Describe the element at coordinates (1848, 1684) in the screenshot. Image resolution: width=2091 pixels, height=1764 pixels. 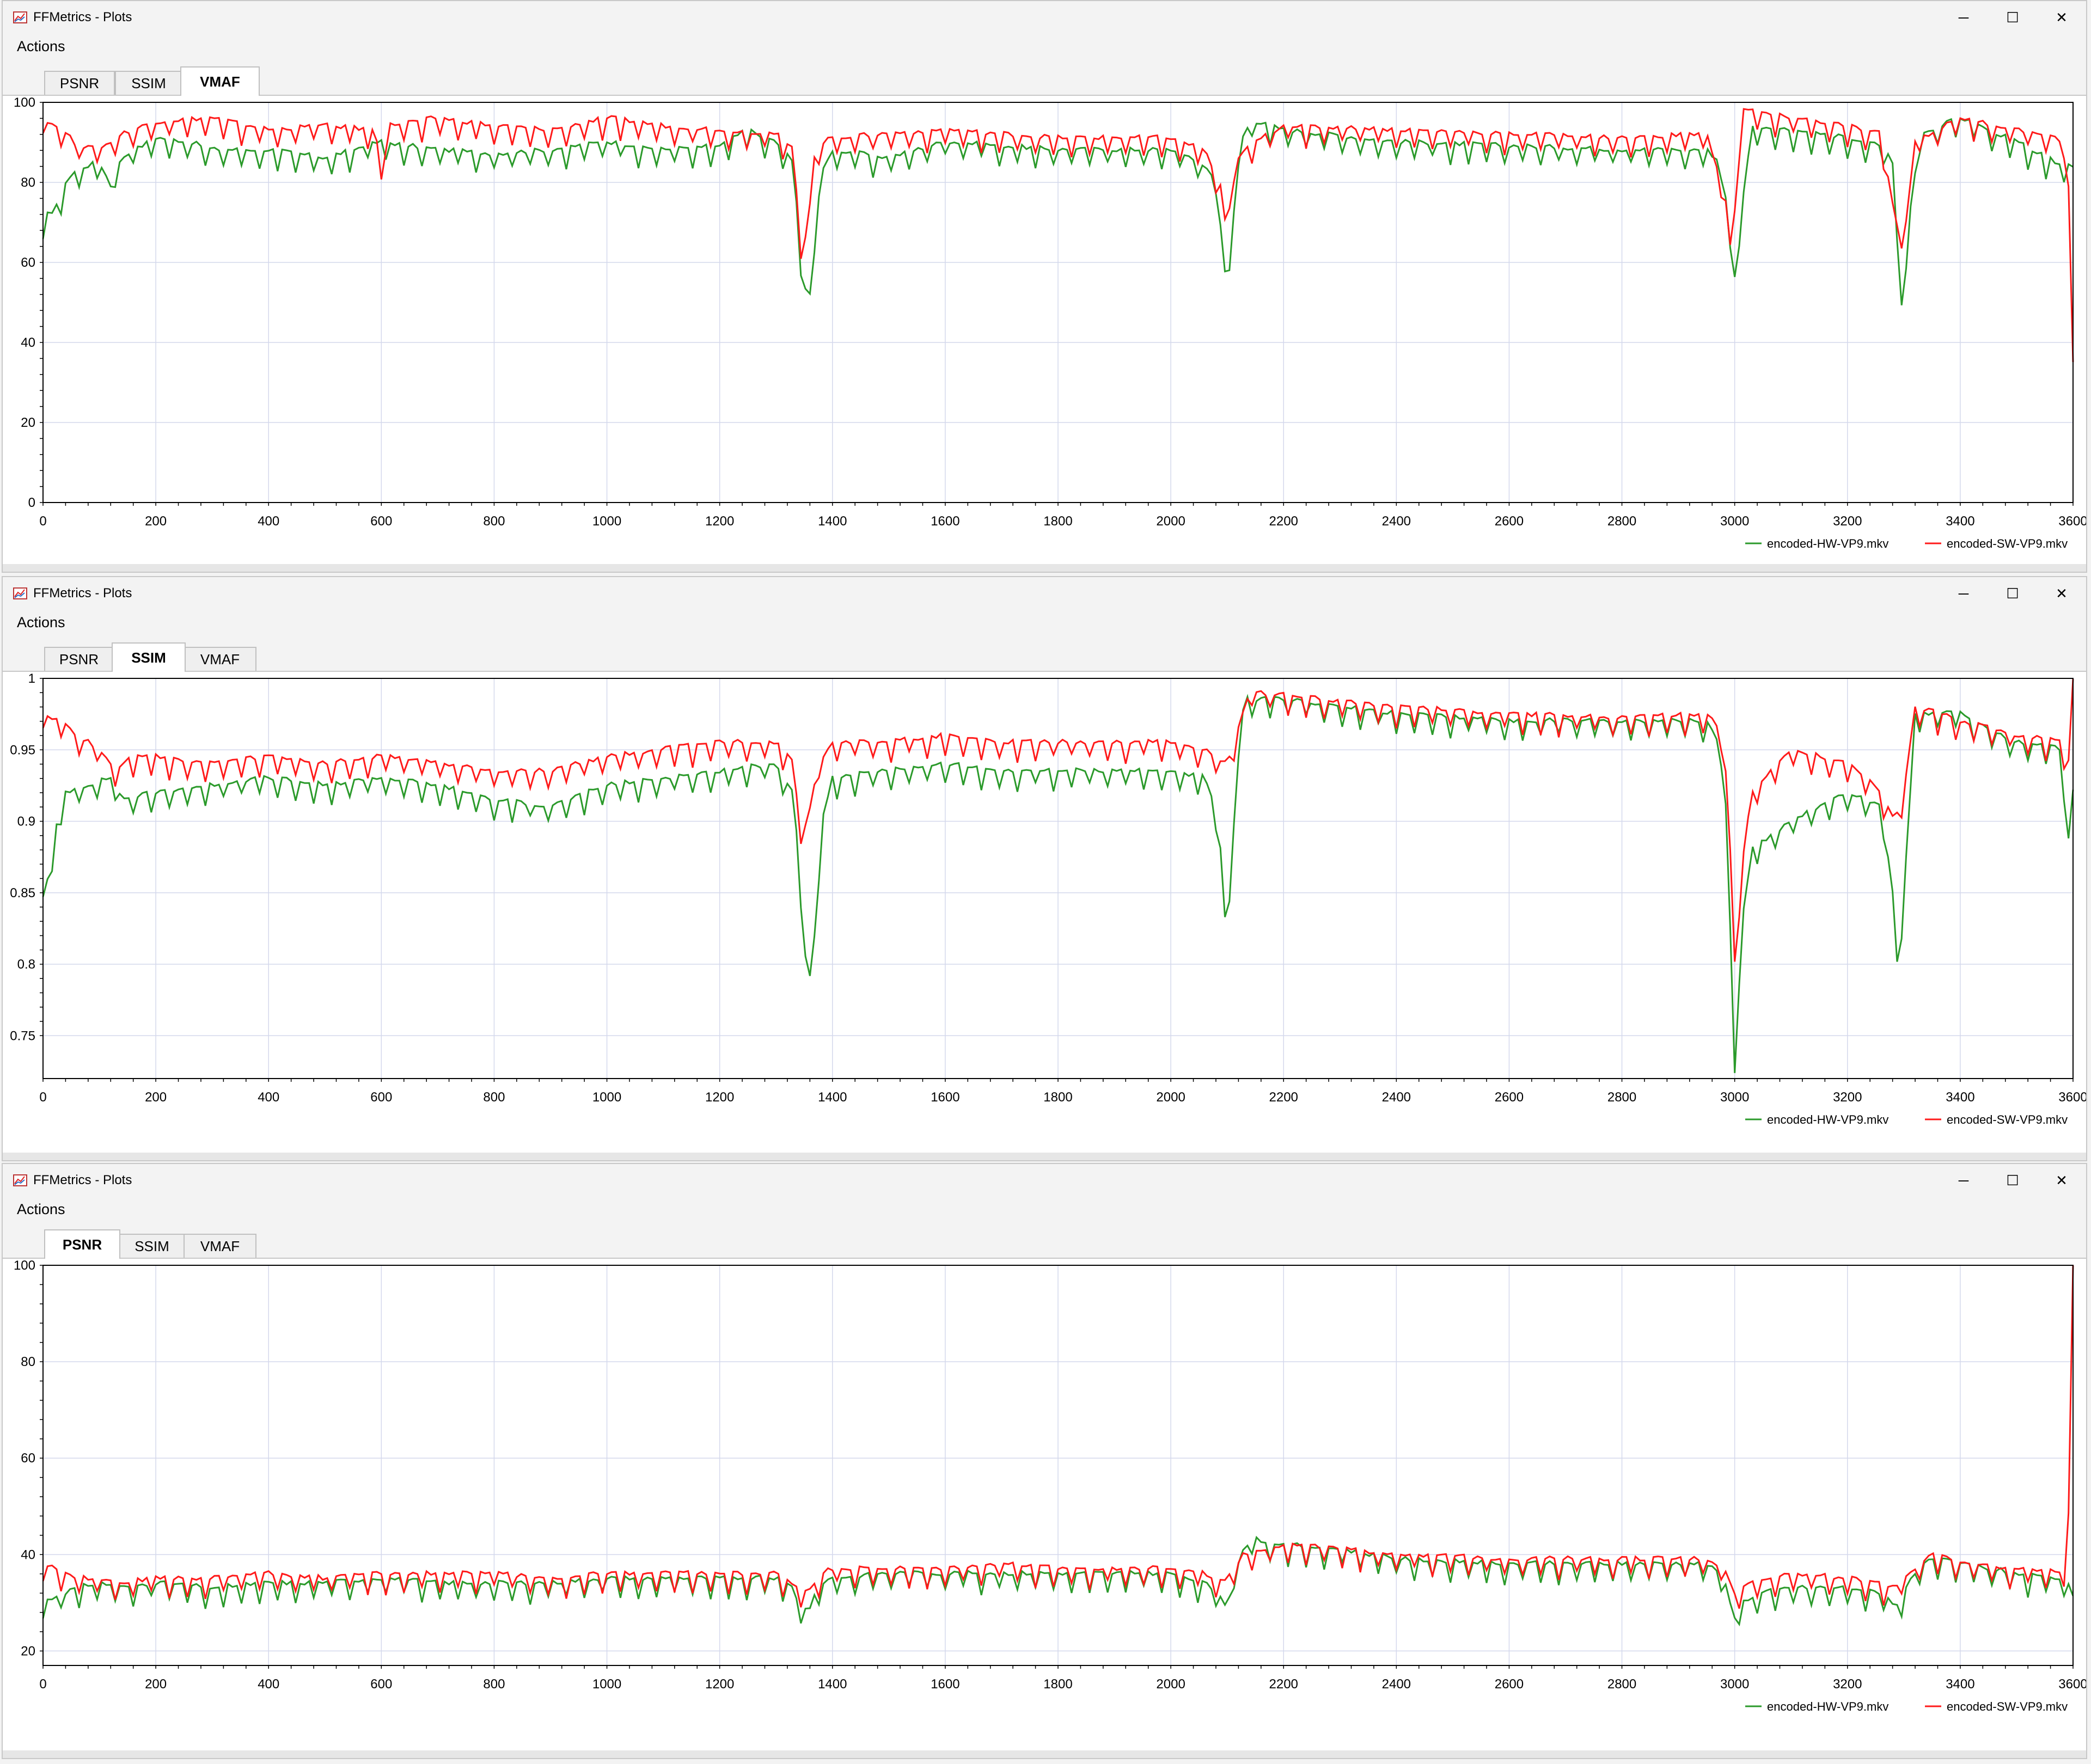
I see `x-tick-label: 3200` at that location.